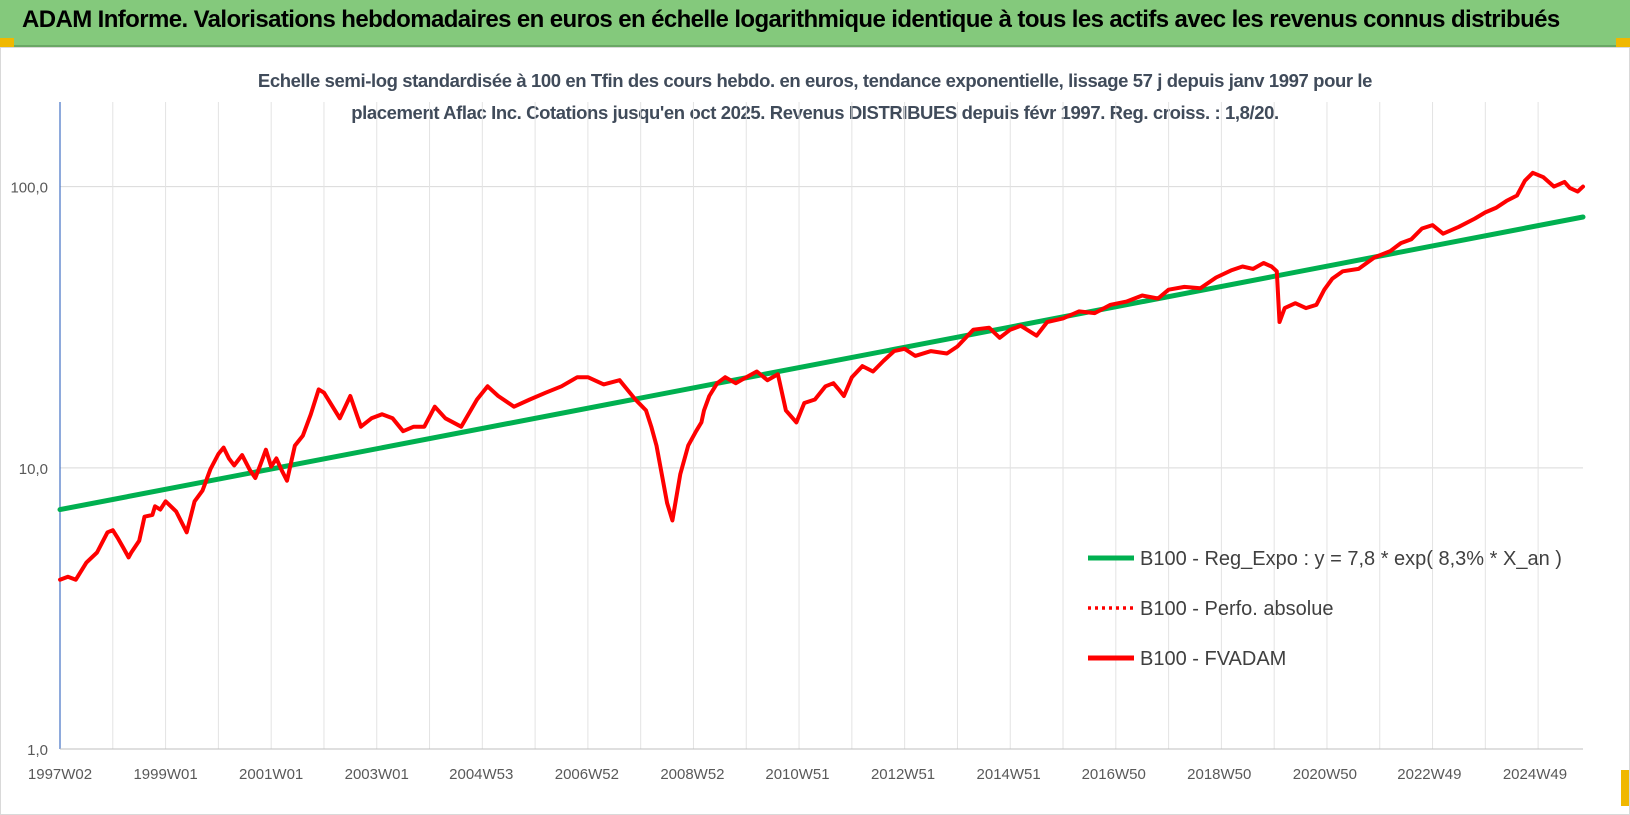  What do you see at coordinates (165, 774) in the screenshot?
I see `x-tick-label: 1999W01` at bounding box center [165, 774].